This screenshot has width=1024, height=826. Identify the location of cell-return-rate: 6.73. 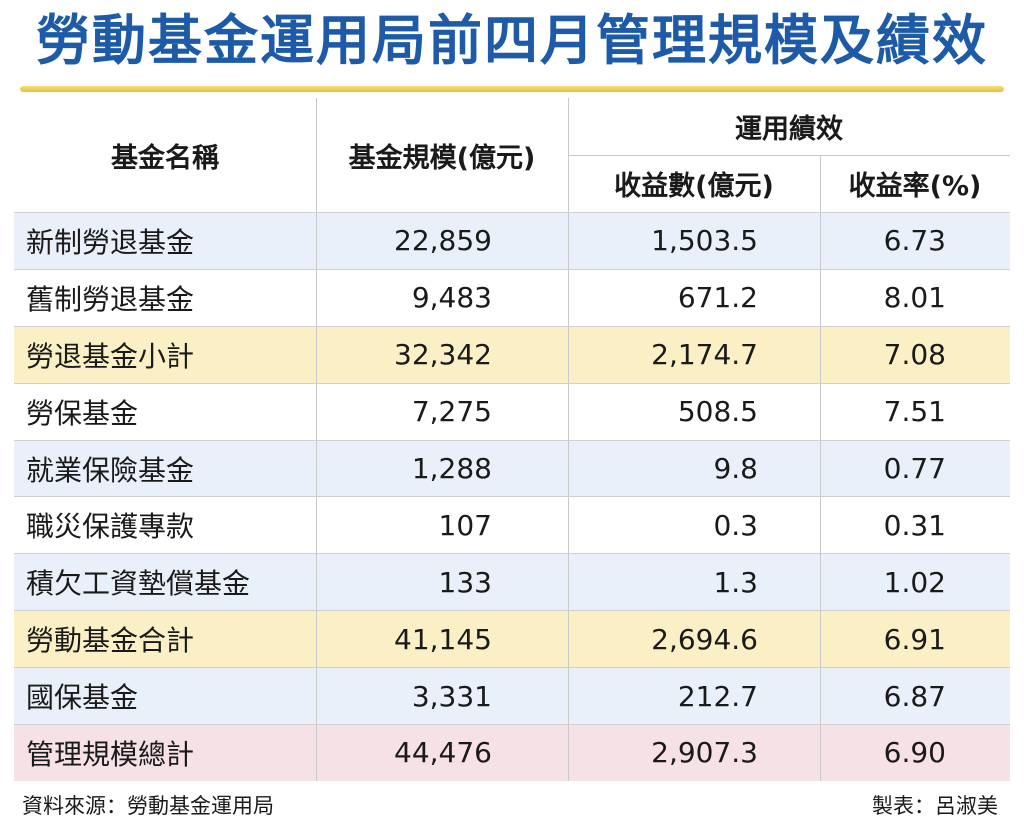
(915, 241).